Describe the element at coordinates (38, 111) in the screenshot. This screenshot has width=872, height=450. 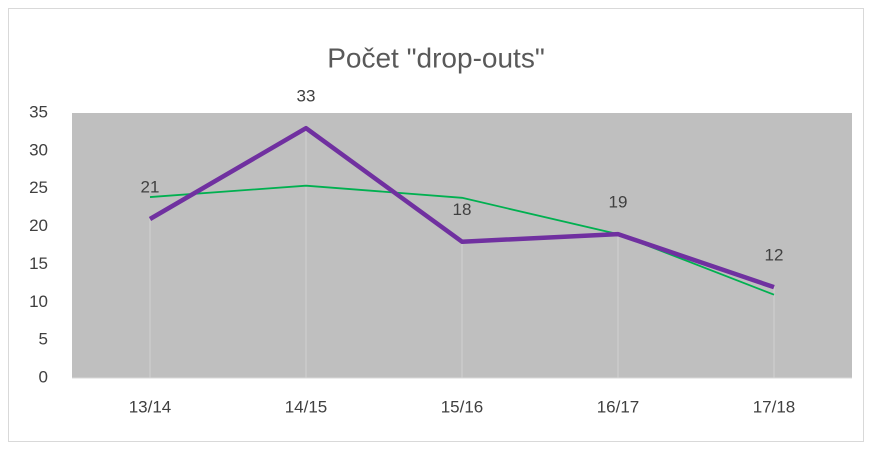
I see `y-tick-label: 35` at that location.